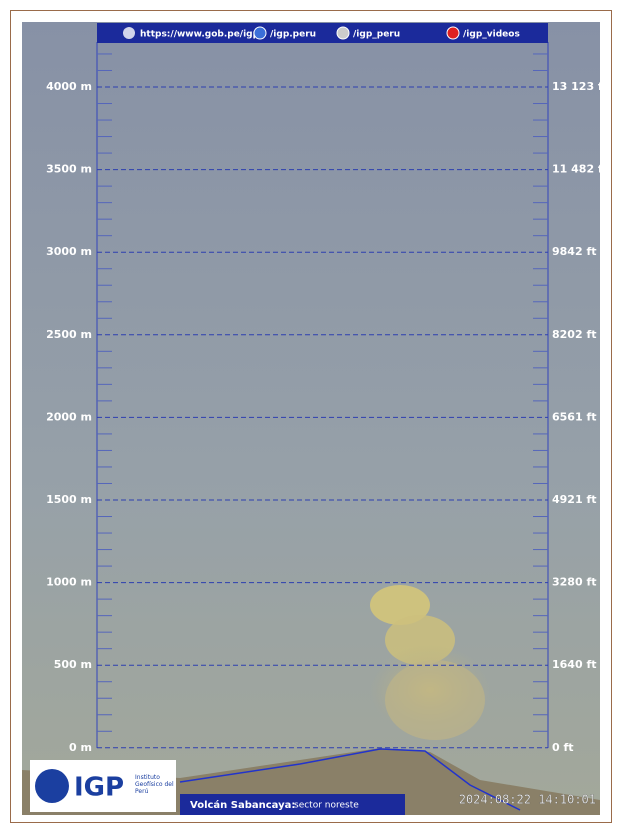  I want to click on feet-label: 9842 ft, so click(574, 251).